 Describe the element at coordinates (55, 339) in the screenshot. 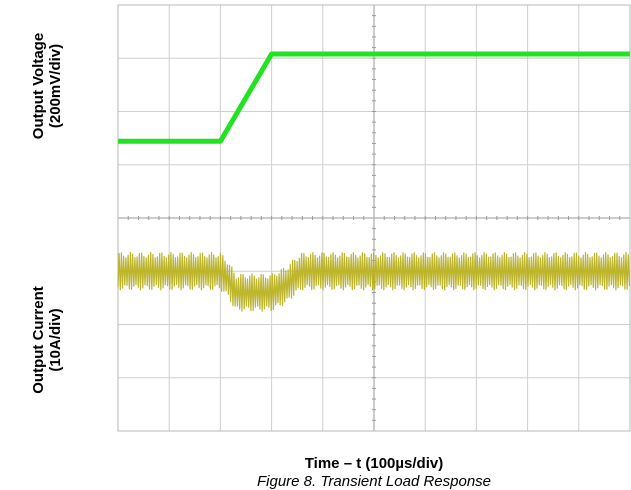

I see `ylabel-current-line2: (10A/div)` at that location.